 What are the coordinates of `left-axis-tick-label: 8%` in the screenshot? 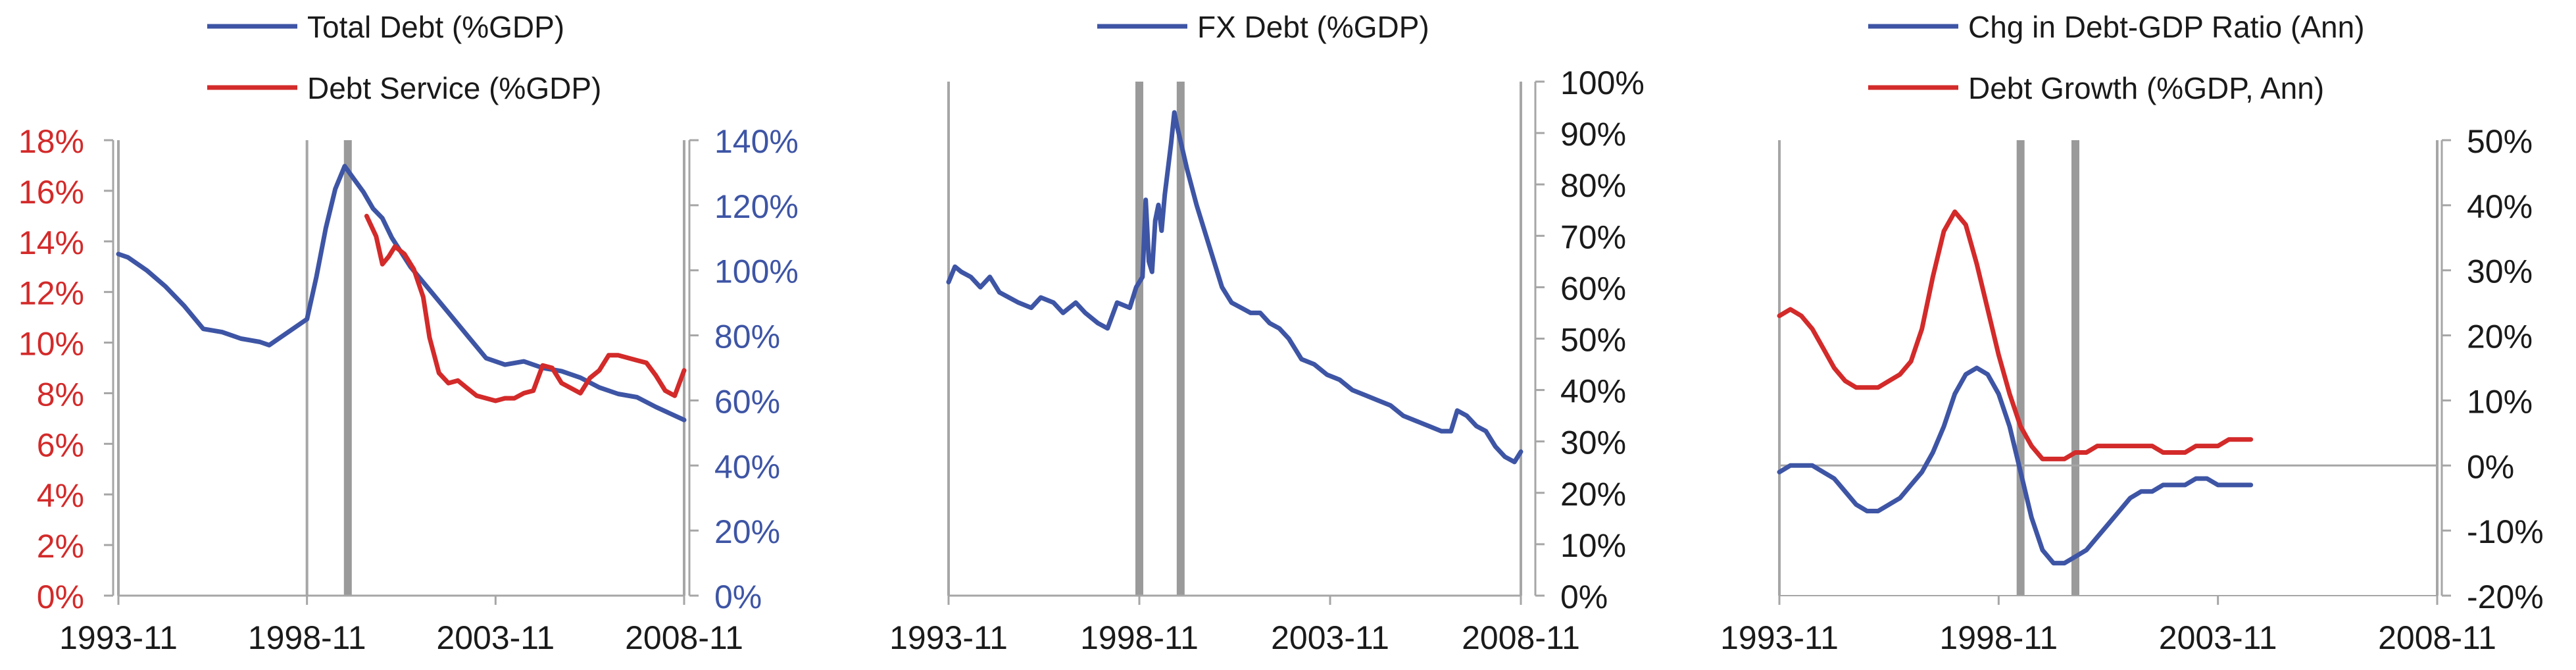 It's located at (60, 394).